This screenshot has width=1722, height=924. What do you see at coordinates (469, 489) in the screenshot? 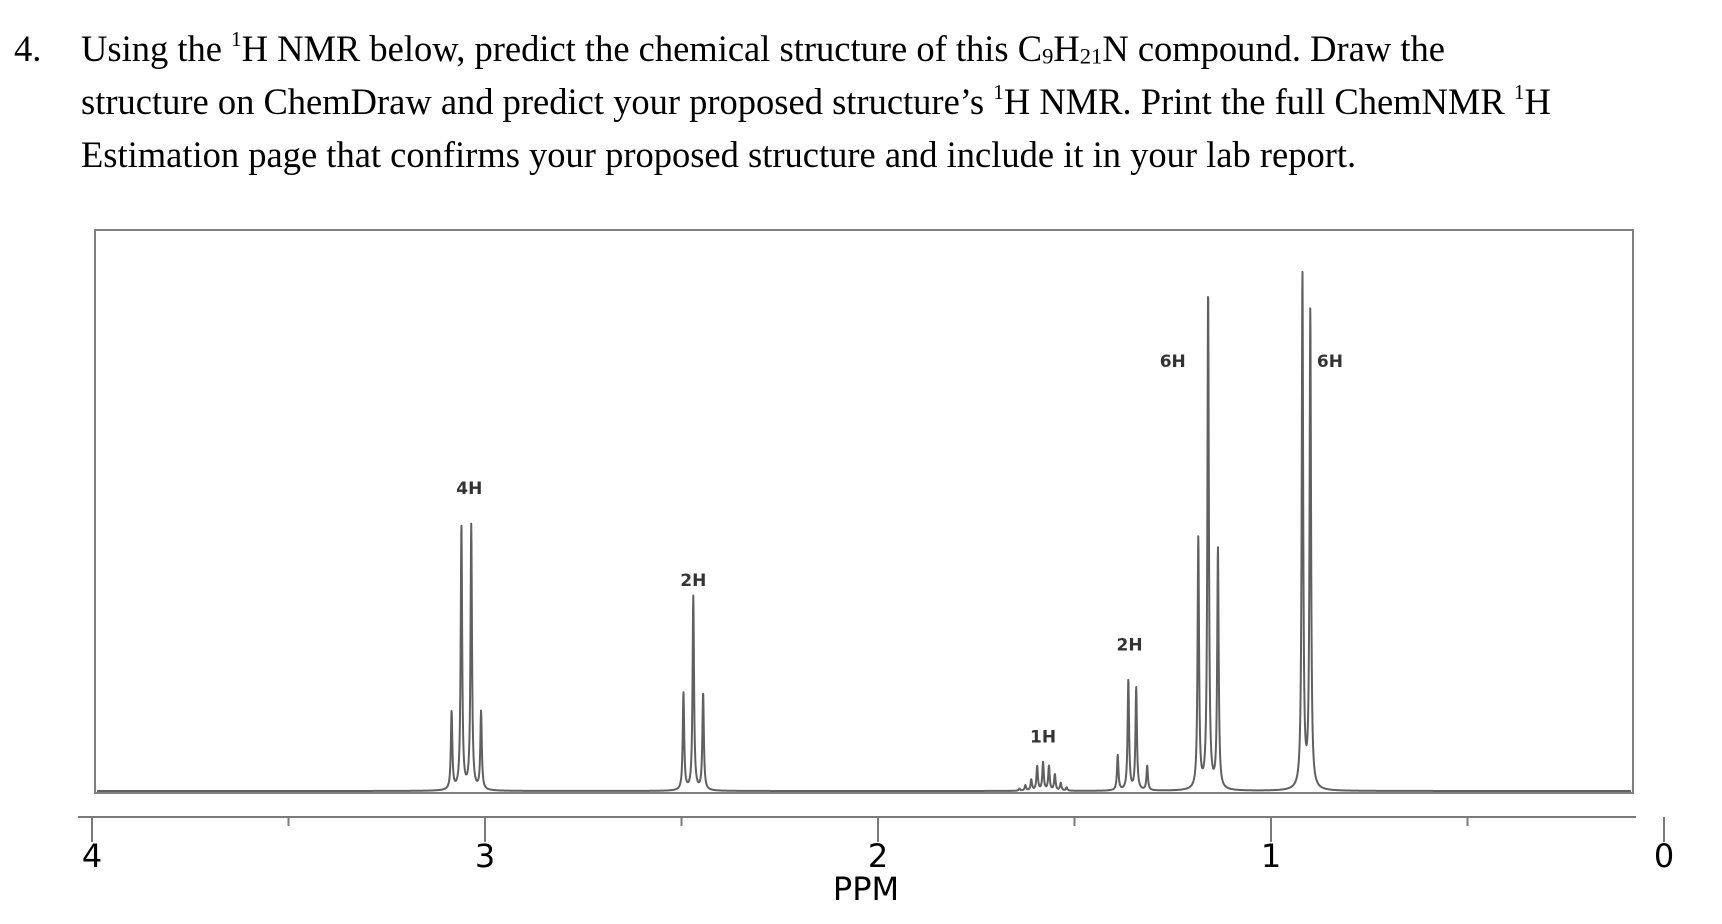
I see `integration-label: 4H` at bounding box center [469, 489].